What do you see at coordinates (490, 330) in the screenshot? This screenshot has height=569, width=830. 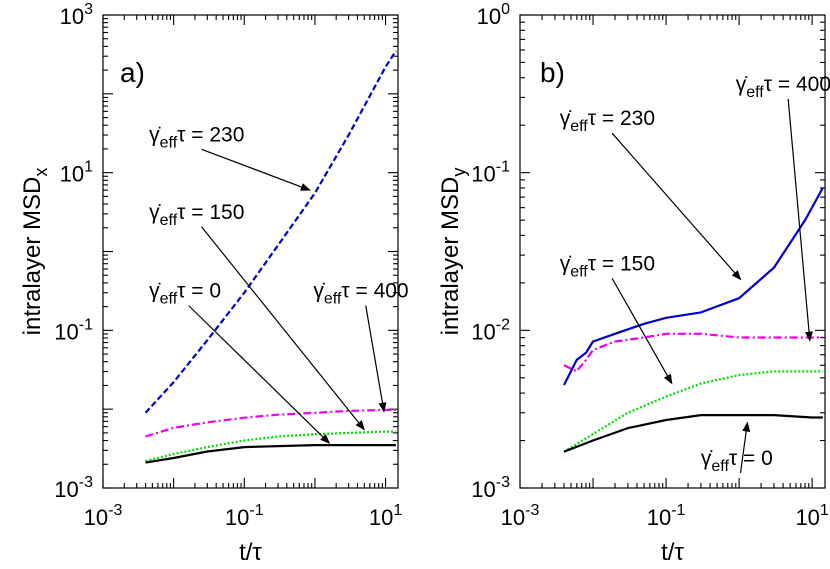 I see `y-tick-label: 10⁻²` at bounding box center [490, 330].